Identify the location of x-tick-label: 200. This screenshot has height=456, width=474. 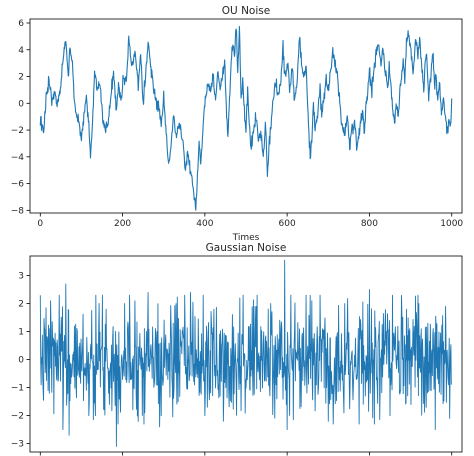
(122, 224).